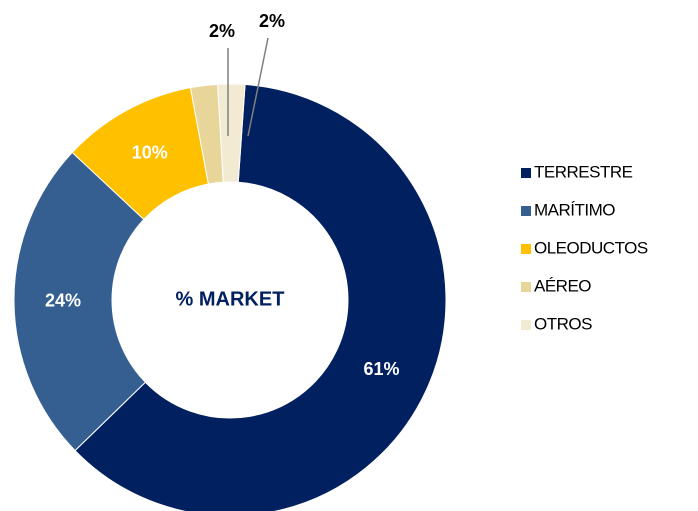  What do you see at coordinates (563, 323) in the screenshot?
I see `legend-label: OTROS` at bounding box center [563, 323].